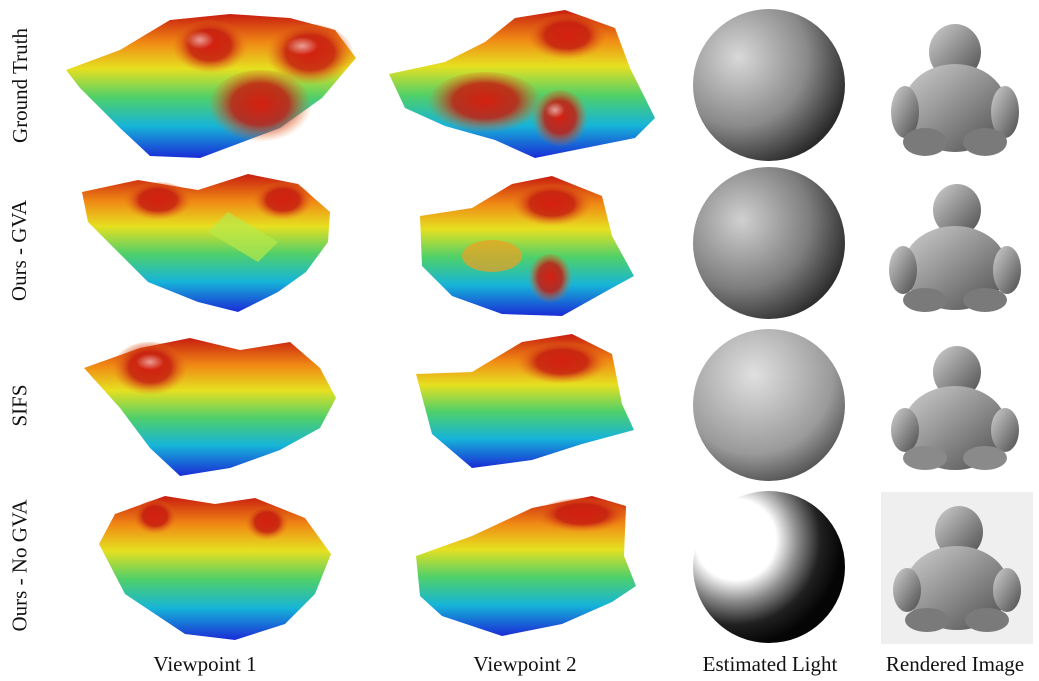  What do you see at coordinates (19, 405) in the screenshot?
I see `row-label-sifs: SIFS` at bounding box center [19, 405].